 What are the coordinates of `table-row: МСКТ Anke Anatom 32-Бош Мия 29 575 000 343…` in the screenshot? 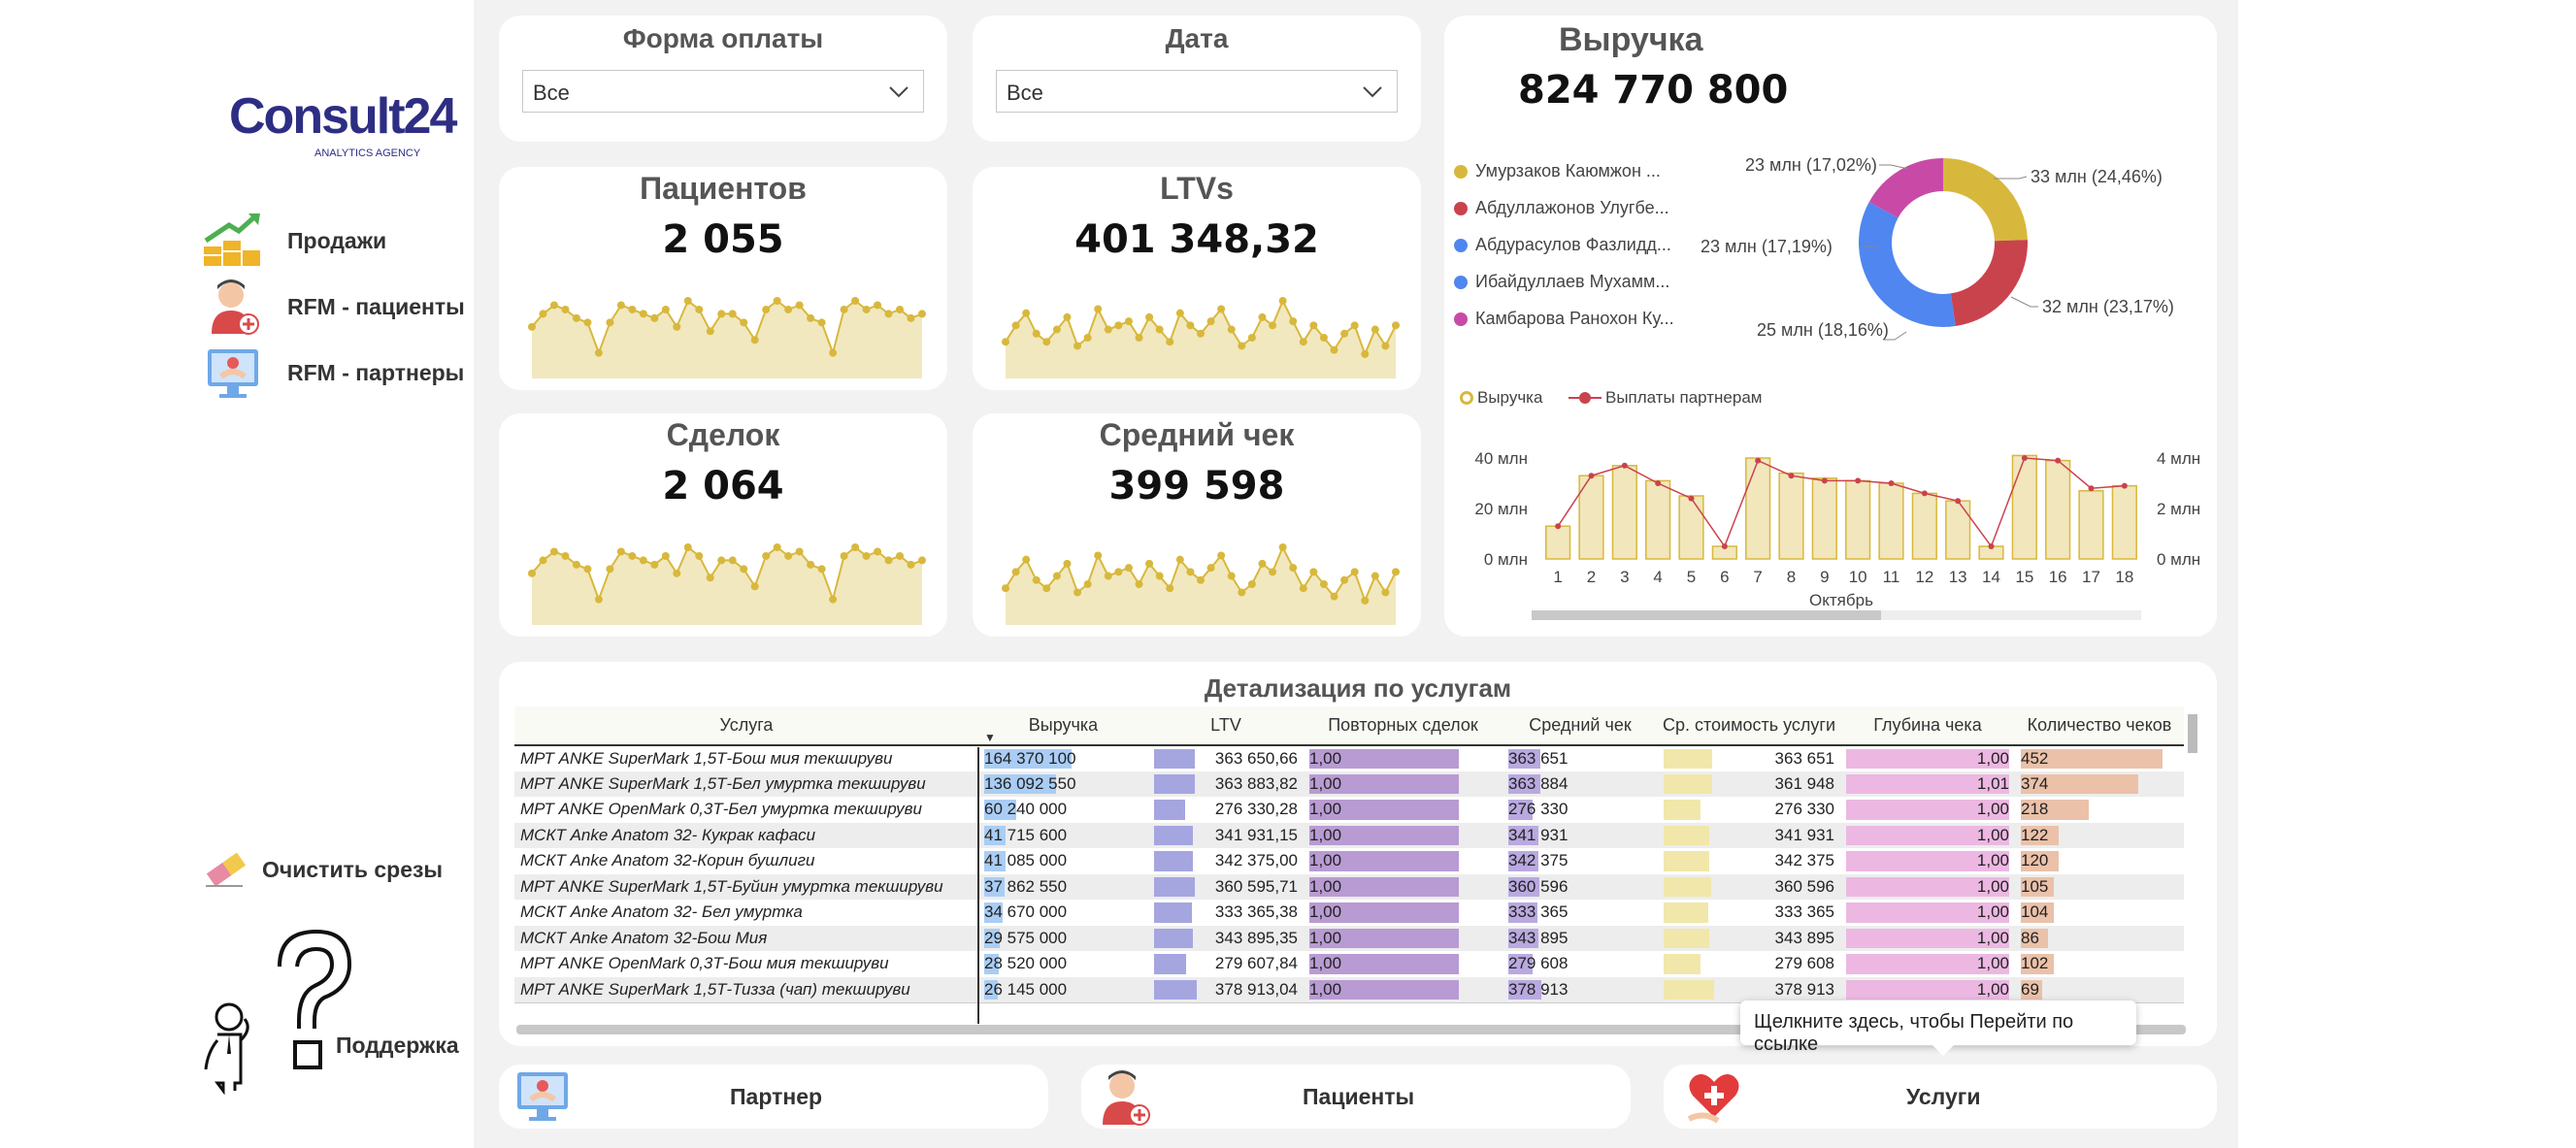 It's located at (1349, 938).